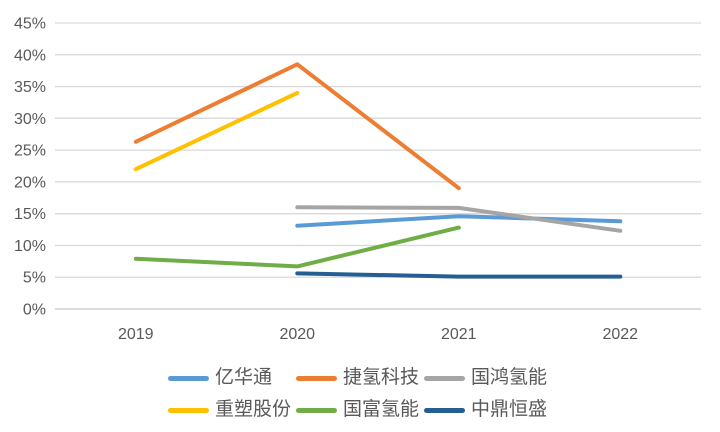  Describe the element at coordinates (253, 409) in the screenshot. I see `legend-label: 重塑股份` at that location.